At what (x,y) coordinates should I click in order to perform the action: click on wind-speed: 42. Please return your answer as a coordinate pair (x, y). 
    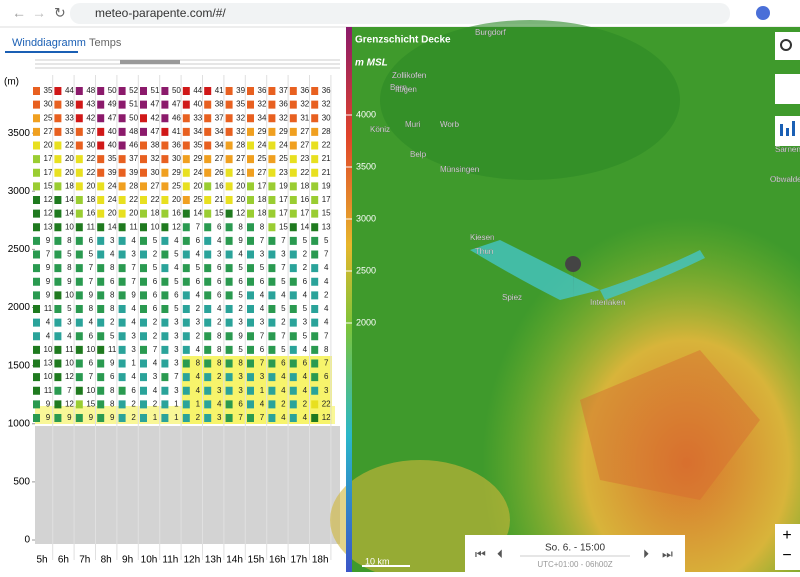
    Looking at the image, I should click on (90, 117).